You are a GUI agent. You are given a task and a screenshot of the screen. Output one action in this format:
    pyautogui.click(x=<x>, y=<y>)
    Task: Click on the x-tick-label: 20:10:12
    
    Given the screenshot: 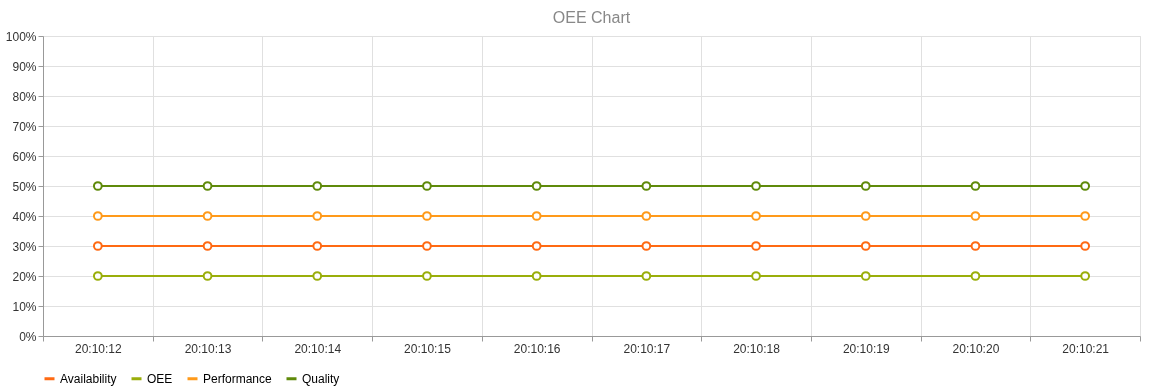 What is the action you would take?
    pyautogui.click(x=98, y=348)
    